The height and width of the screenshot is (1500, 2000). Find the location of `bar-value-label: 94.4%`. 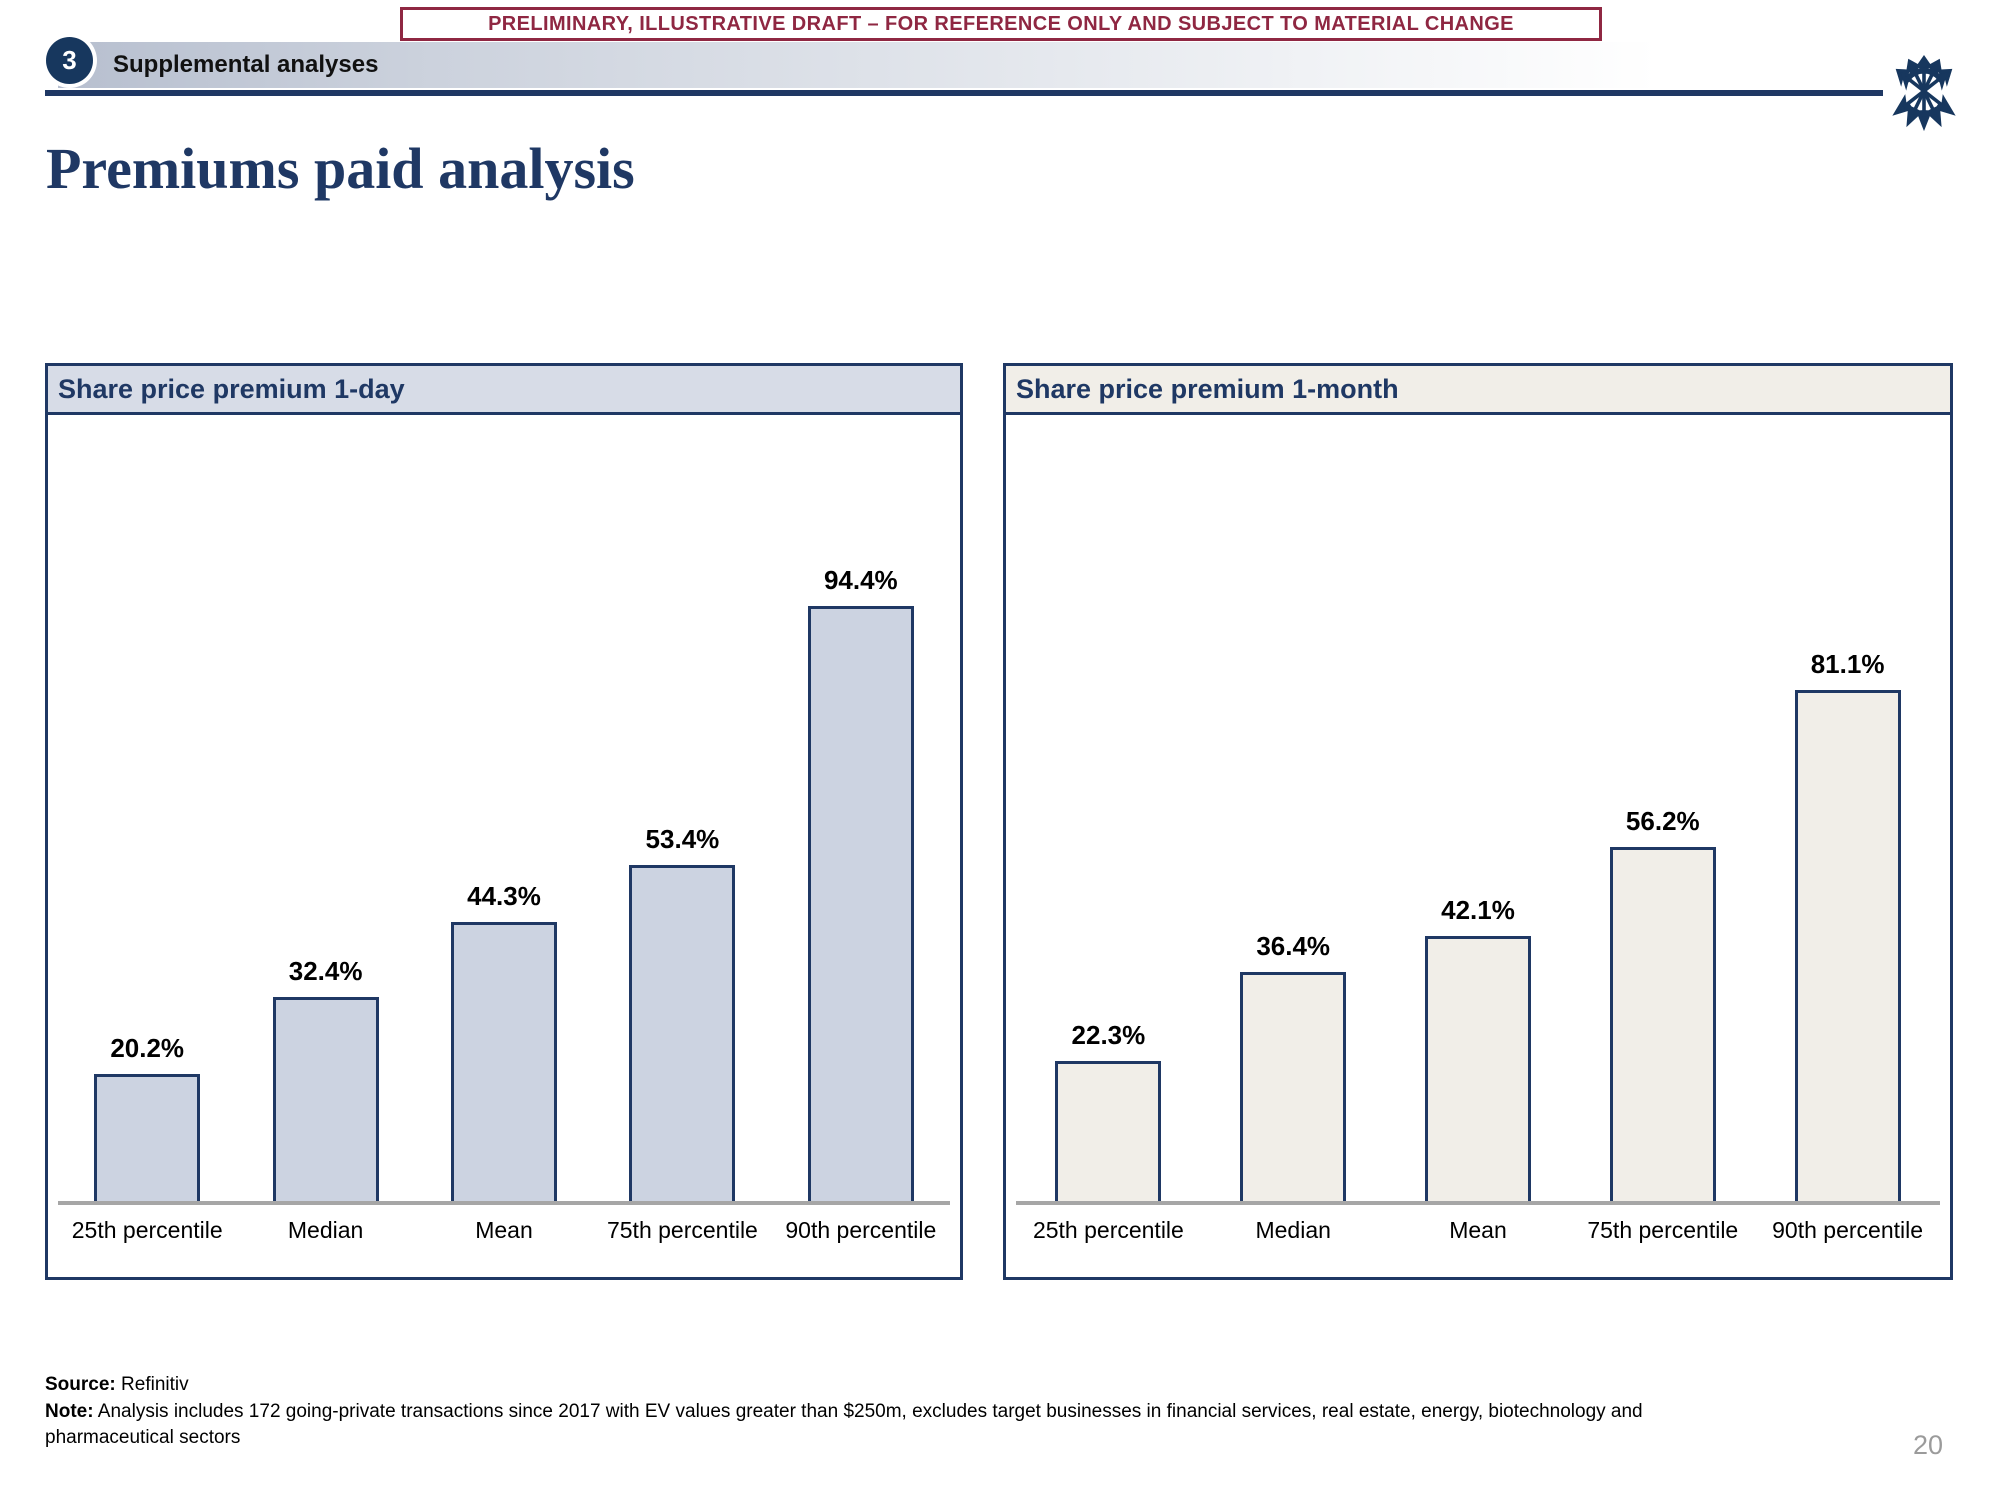

bar-value-label: 94.4% is located at coordinates (860, 580).